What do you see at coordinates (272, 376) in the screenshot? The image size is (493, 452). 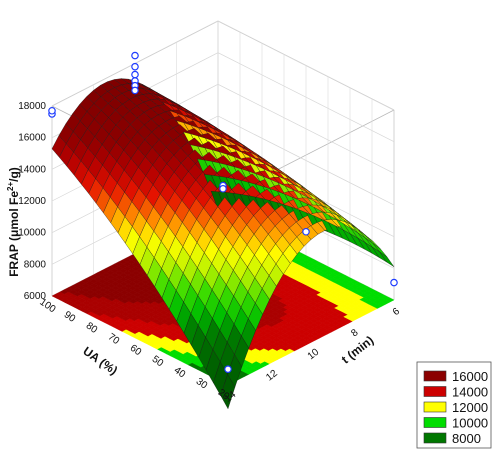 I see `x-tick-label: 12` at bounding box center [272, 376].